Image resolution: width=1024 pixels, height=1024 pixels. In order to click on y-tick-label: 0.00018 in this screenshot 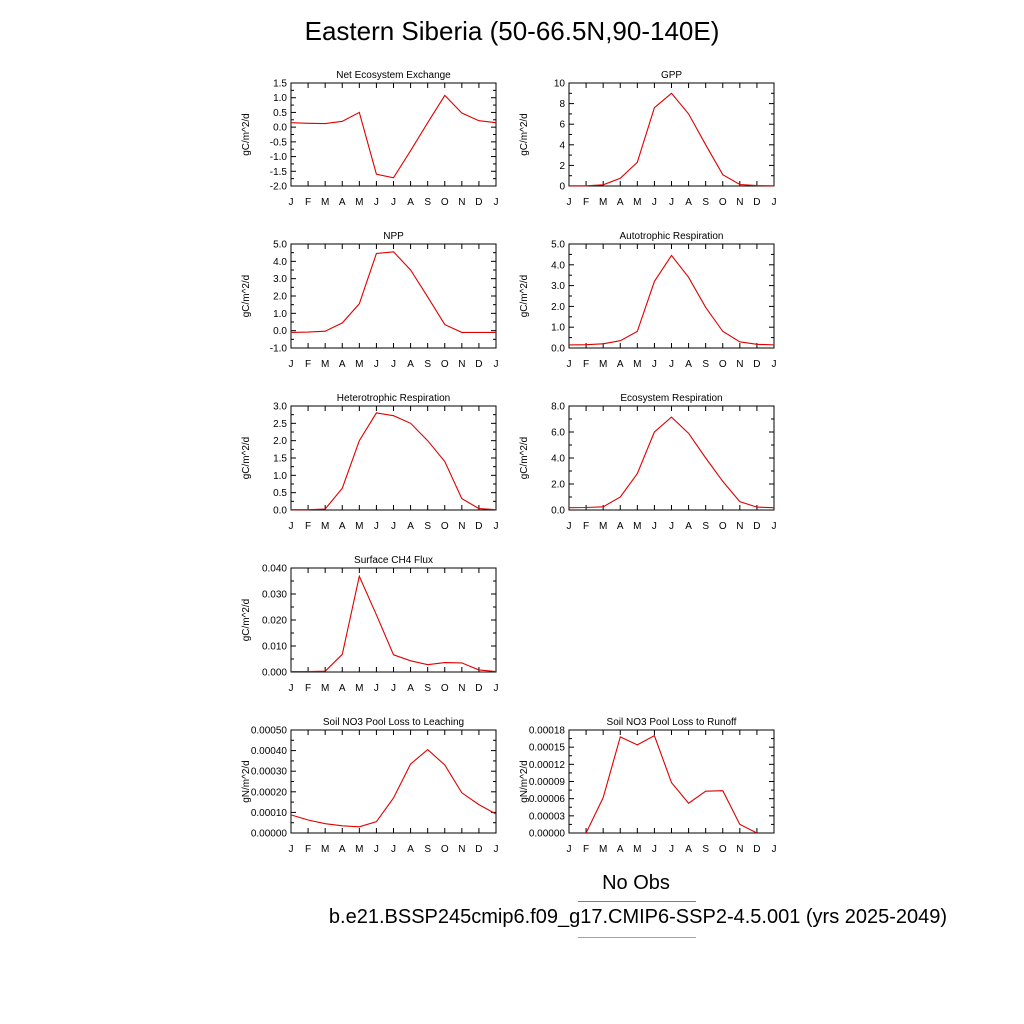, I will do `click(547, 731)`.